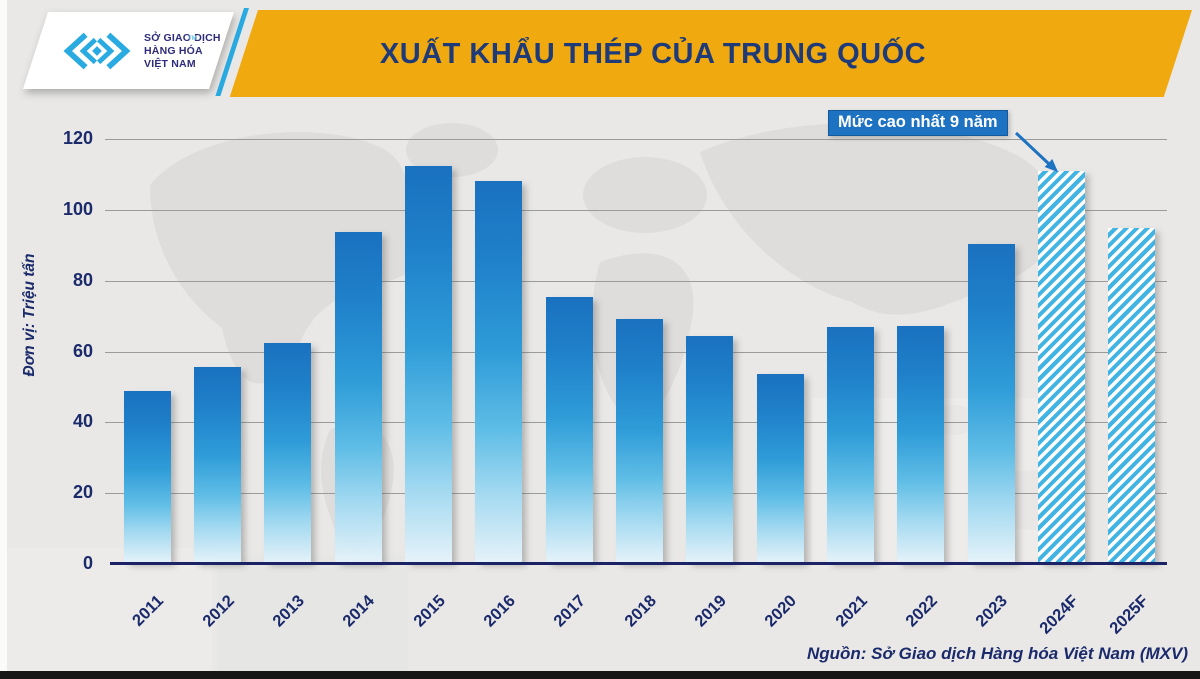  Describe the element at coordinates (781, 611) in the screenshot. I see `x-tick-2020: 2020` at that location.